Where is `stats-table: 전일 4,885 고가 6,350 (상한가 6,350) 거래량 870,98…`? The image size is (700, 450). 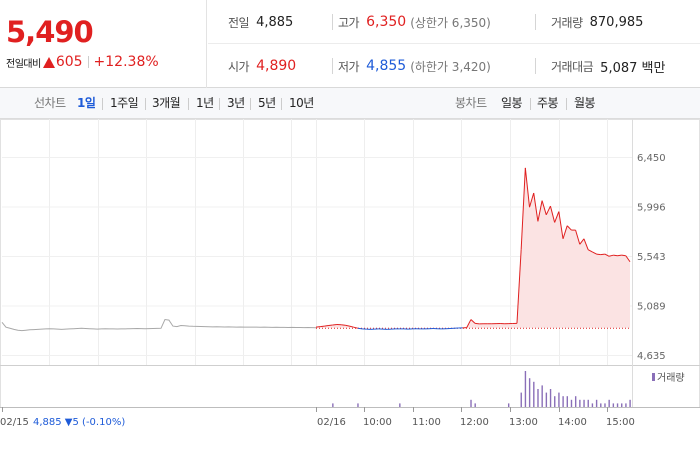 stats-table: 전일 4,885 고가 6,350 (상한가 6,350) 거래량 870,98… is located at coordinates (454, 44).